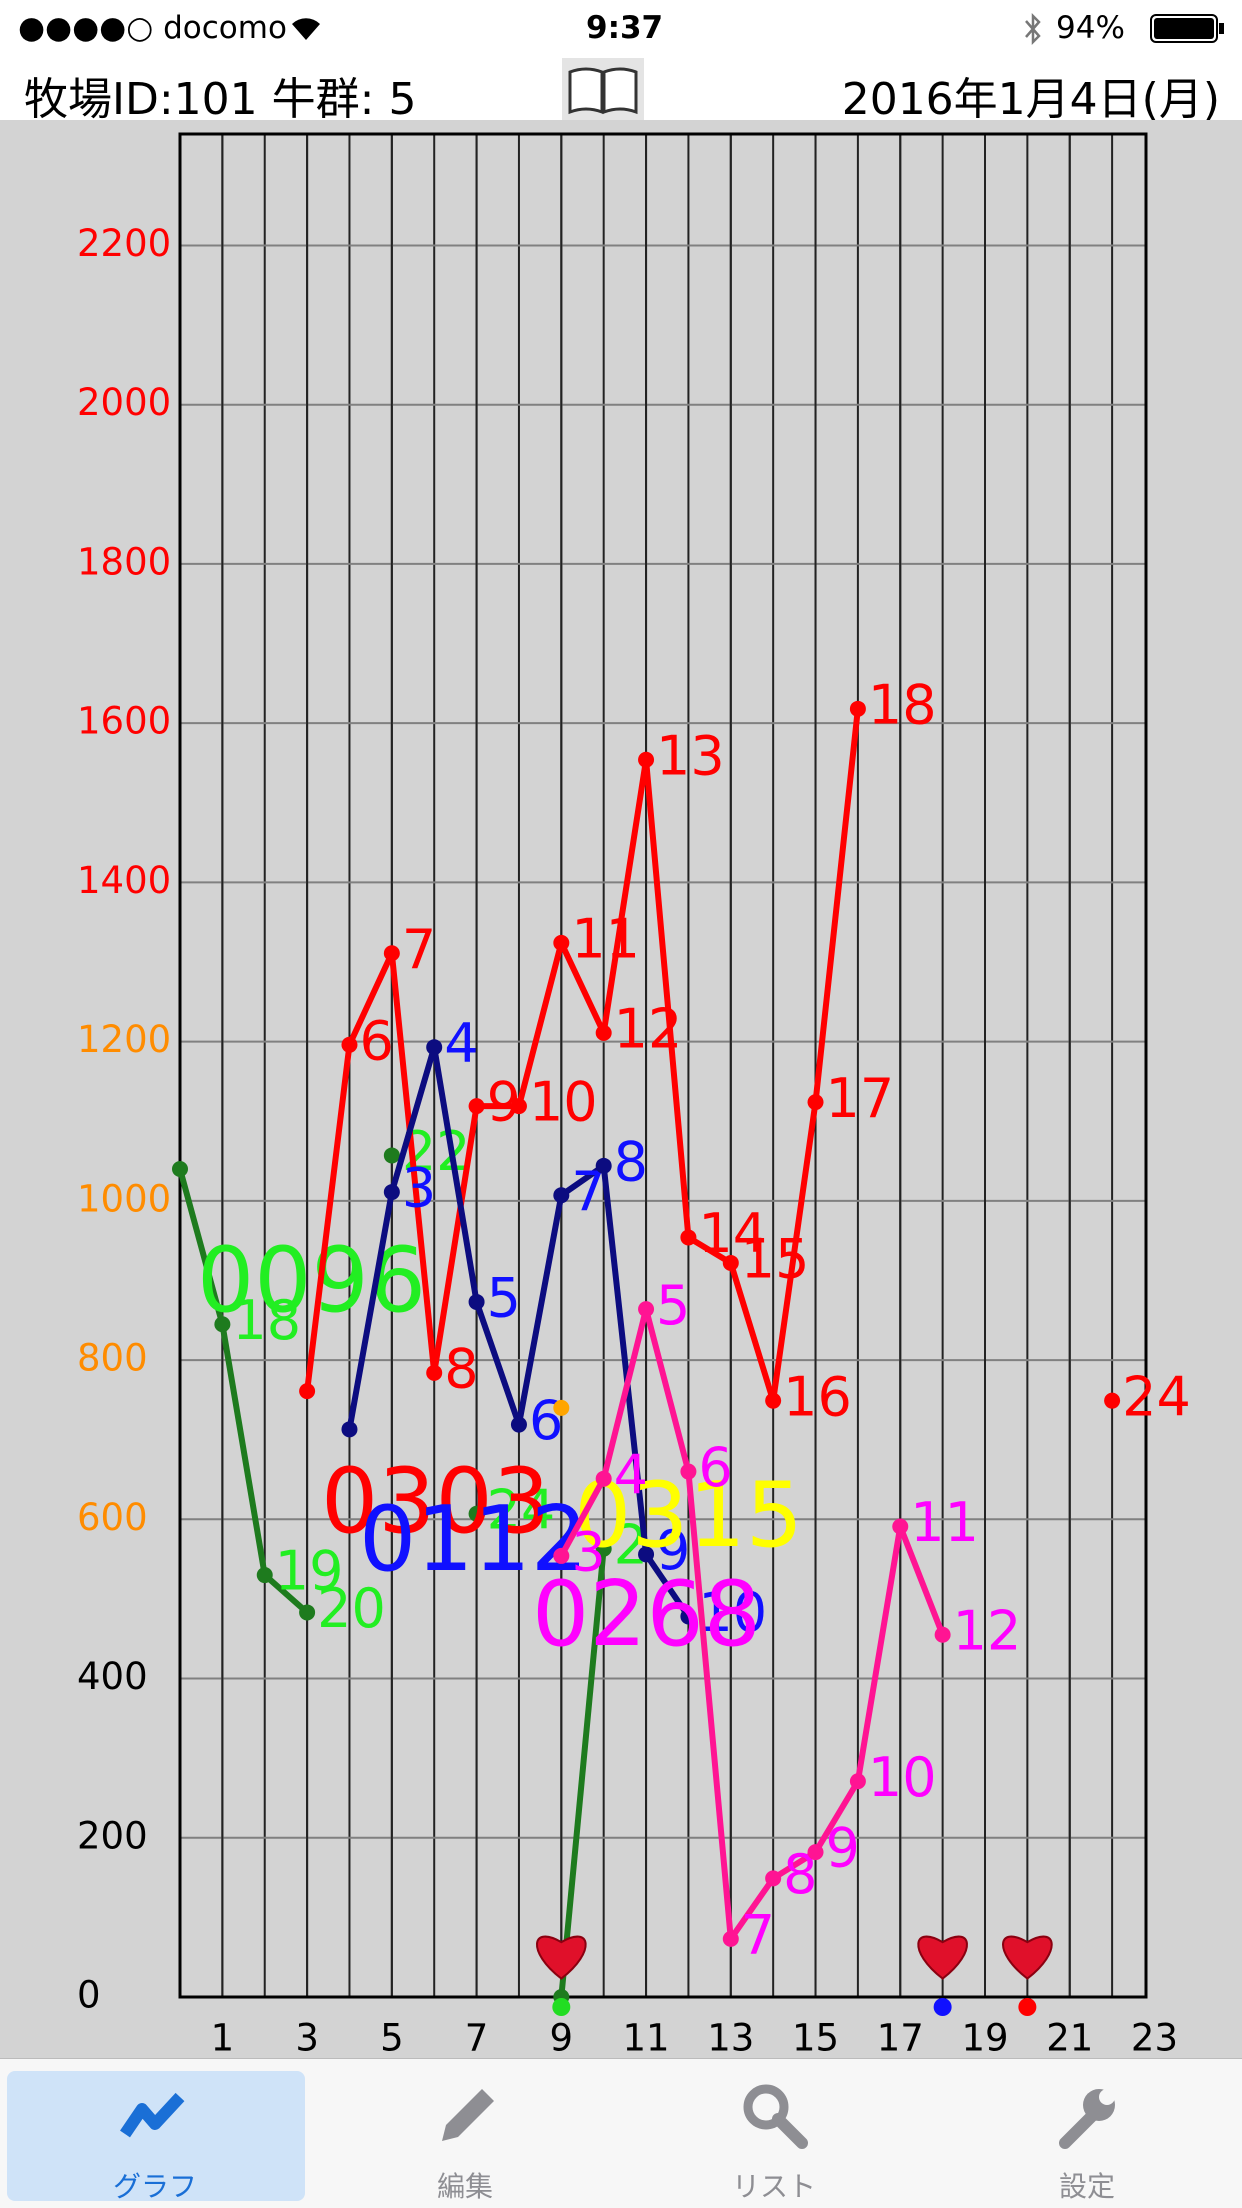 The image size is (1242, 2208). Describe the element at coordinates (1090, 28) in the screenshot. I see `battery-level: 94%` at that location.